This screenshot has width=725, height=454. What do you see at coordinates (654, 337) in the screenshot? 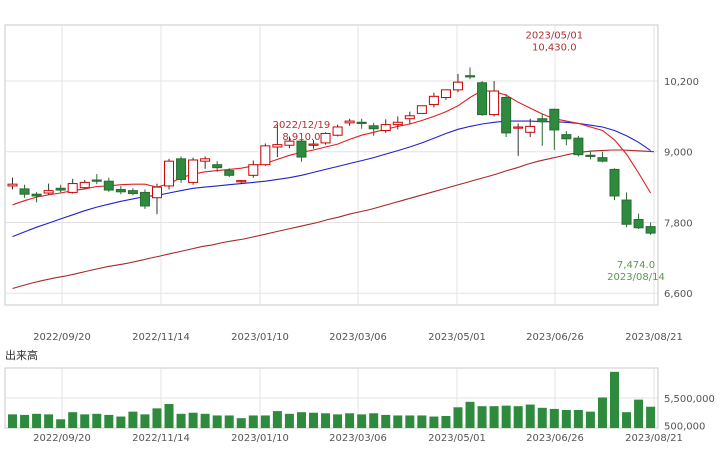
I see `price-x-tick-label: 2023/08/21` at bounding box center [654, 337].